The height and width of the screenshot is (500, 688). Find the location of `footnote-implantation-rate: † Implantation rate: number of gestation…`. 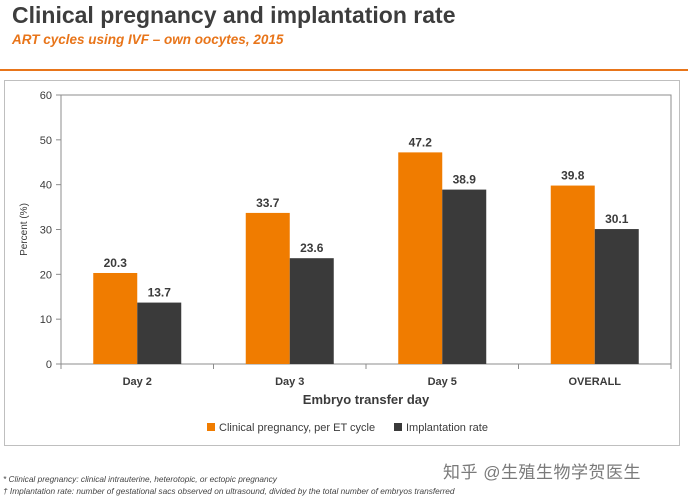

footnote-implantation-rate: † Implantation rate: number of gestation… is located at coordinates (229, 491).